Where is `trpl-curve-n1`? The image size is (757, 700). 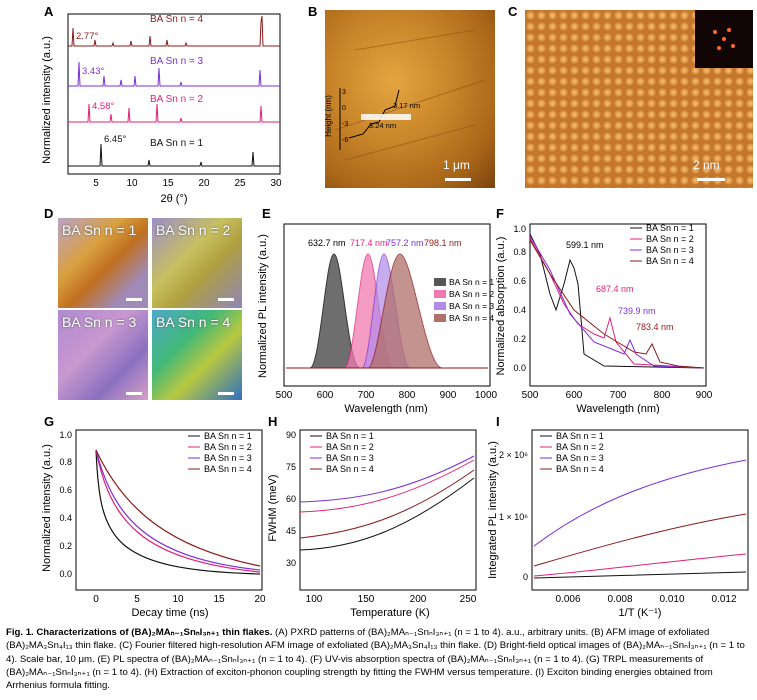
trpl-curve-n1 is located at coordinates (178, 512).